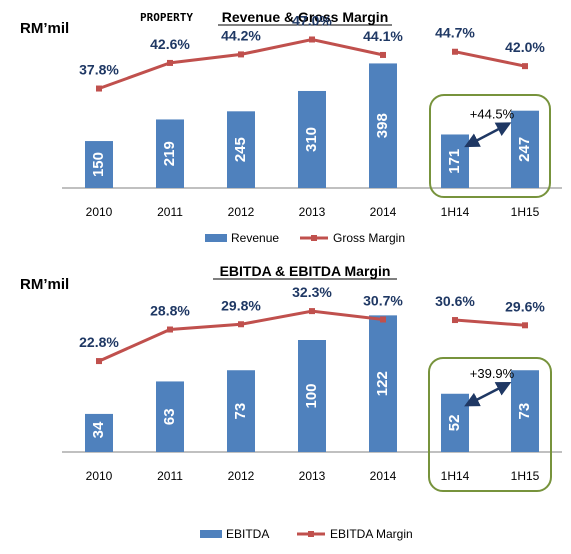  What do you see at coordinates (99, 342) in the screenshot?
I see `margin-label: 22.8%` at bounding box center [99, 342].